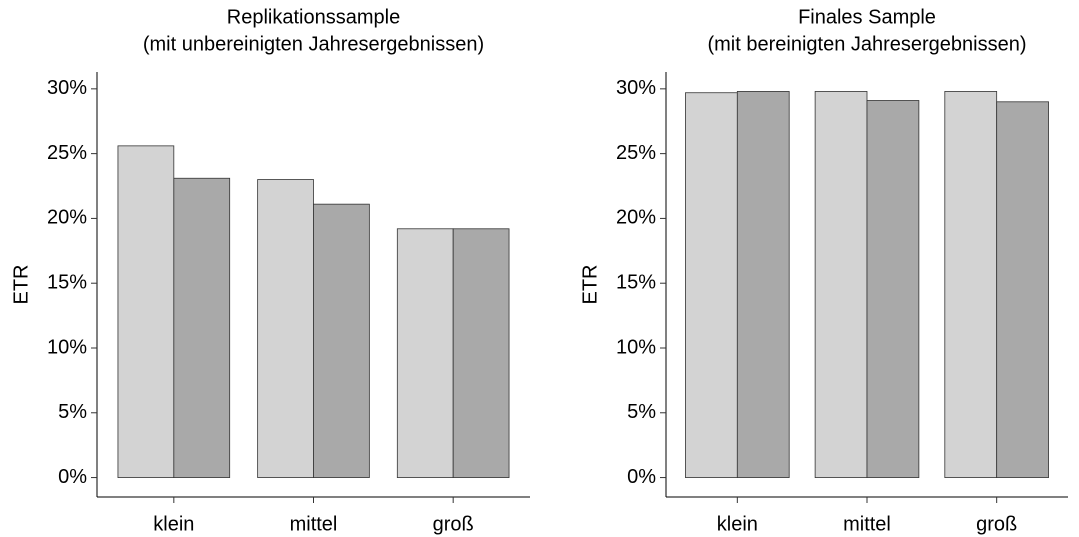 The image size is (1079, 537). I want to click on chart-title: (mit unbereinigten Jahresergebnissen), so click(313, 44).